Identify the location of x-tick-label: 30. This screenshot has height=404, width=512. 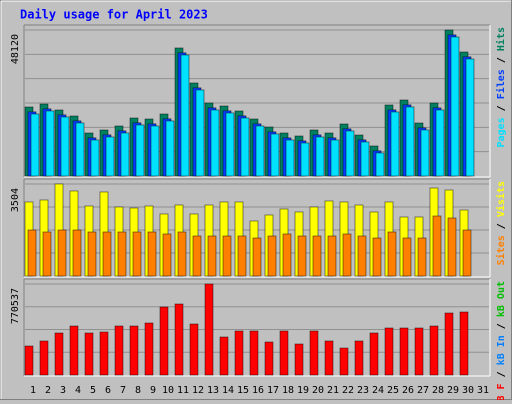
(468, 390).